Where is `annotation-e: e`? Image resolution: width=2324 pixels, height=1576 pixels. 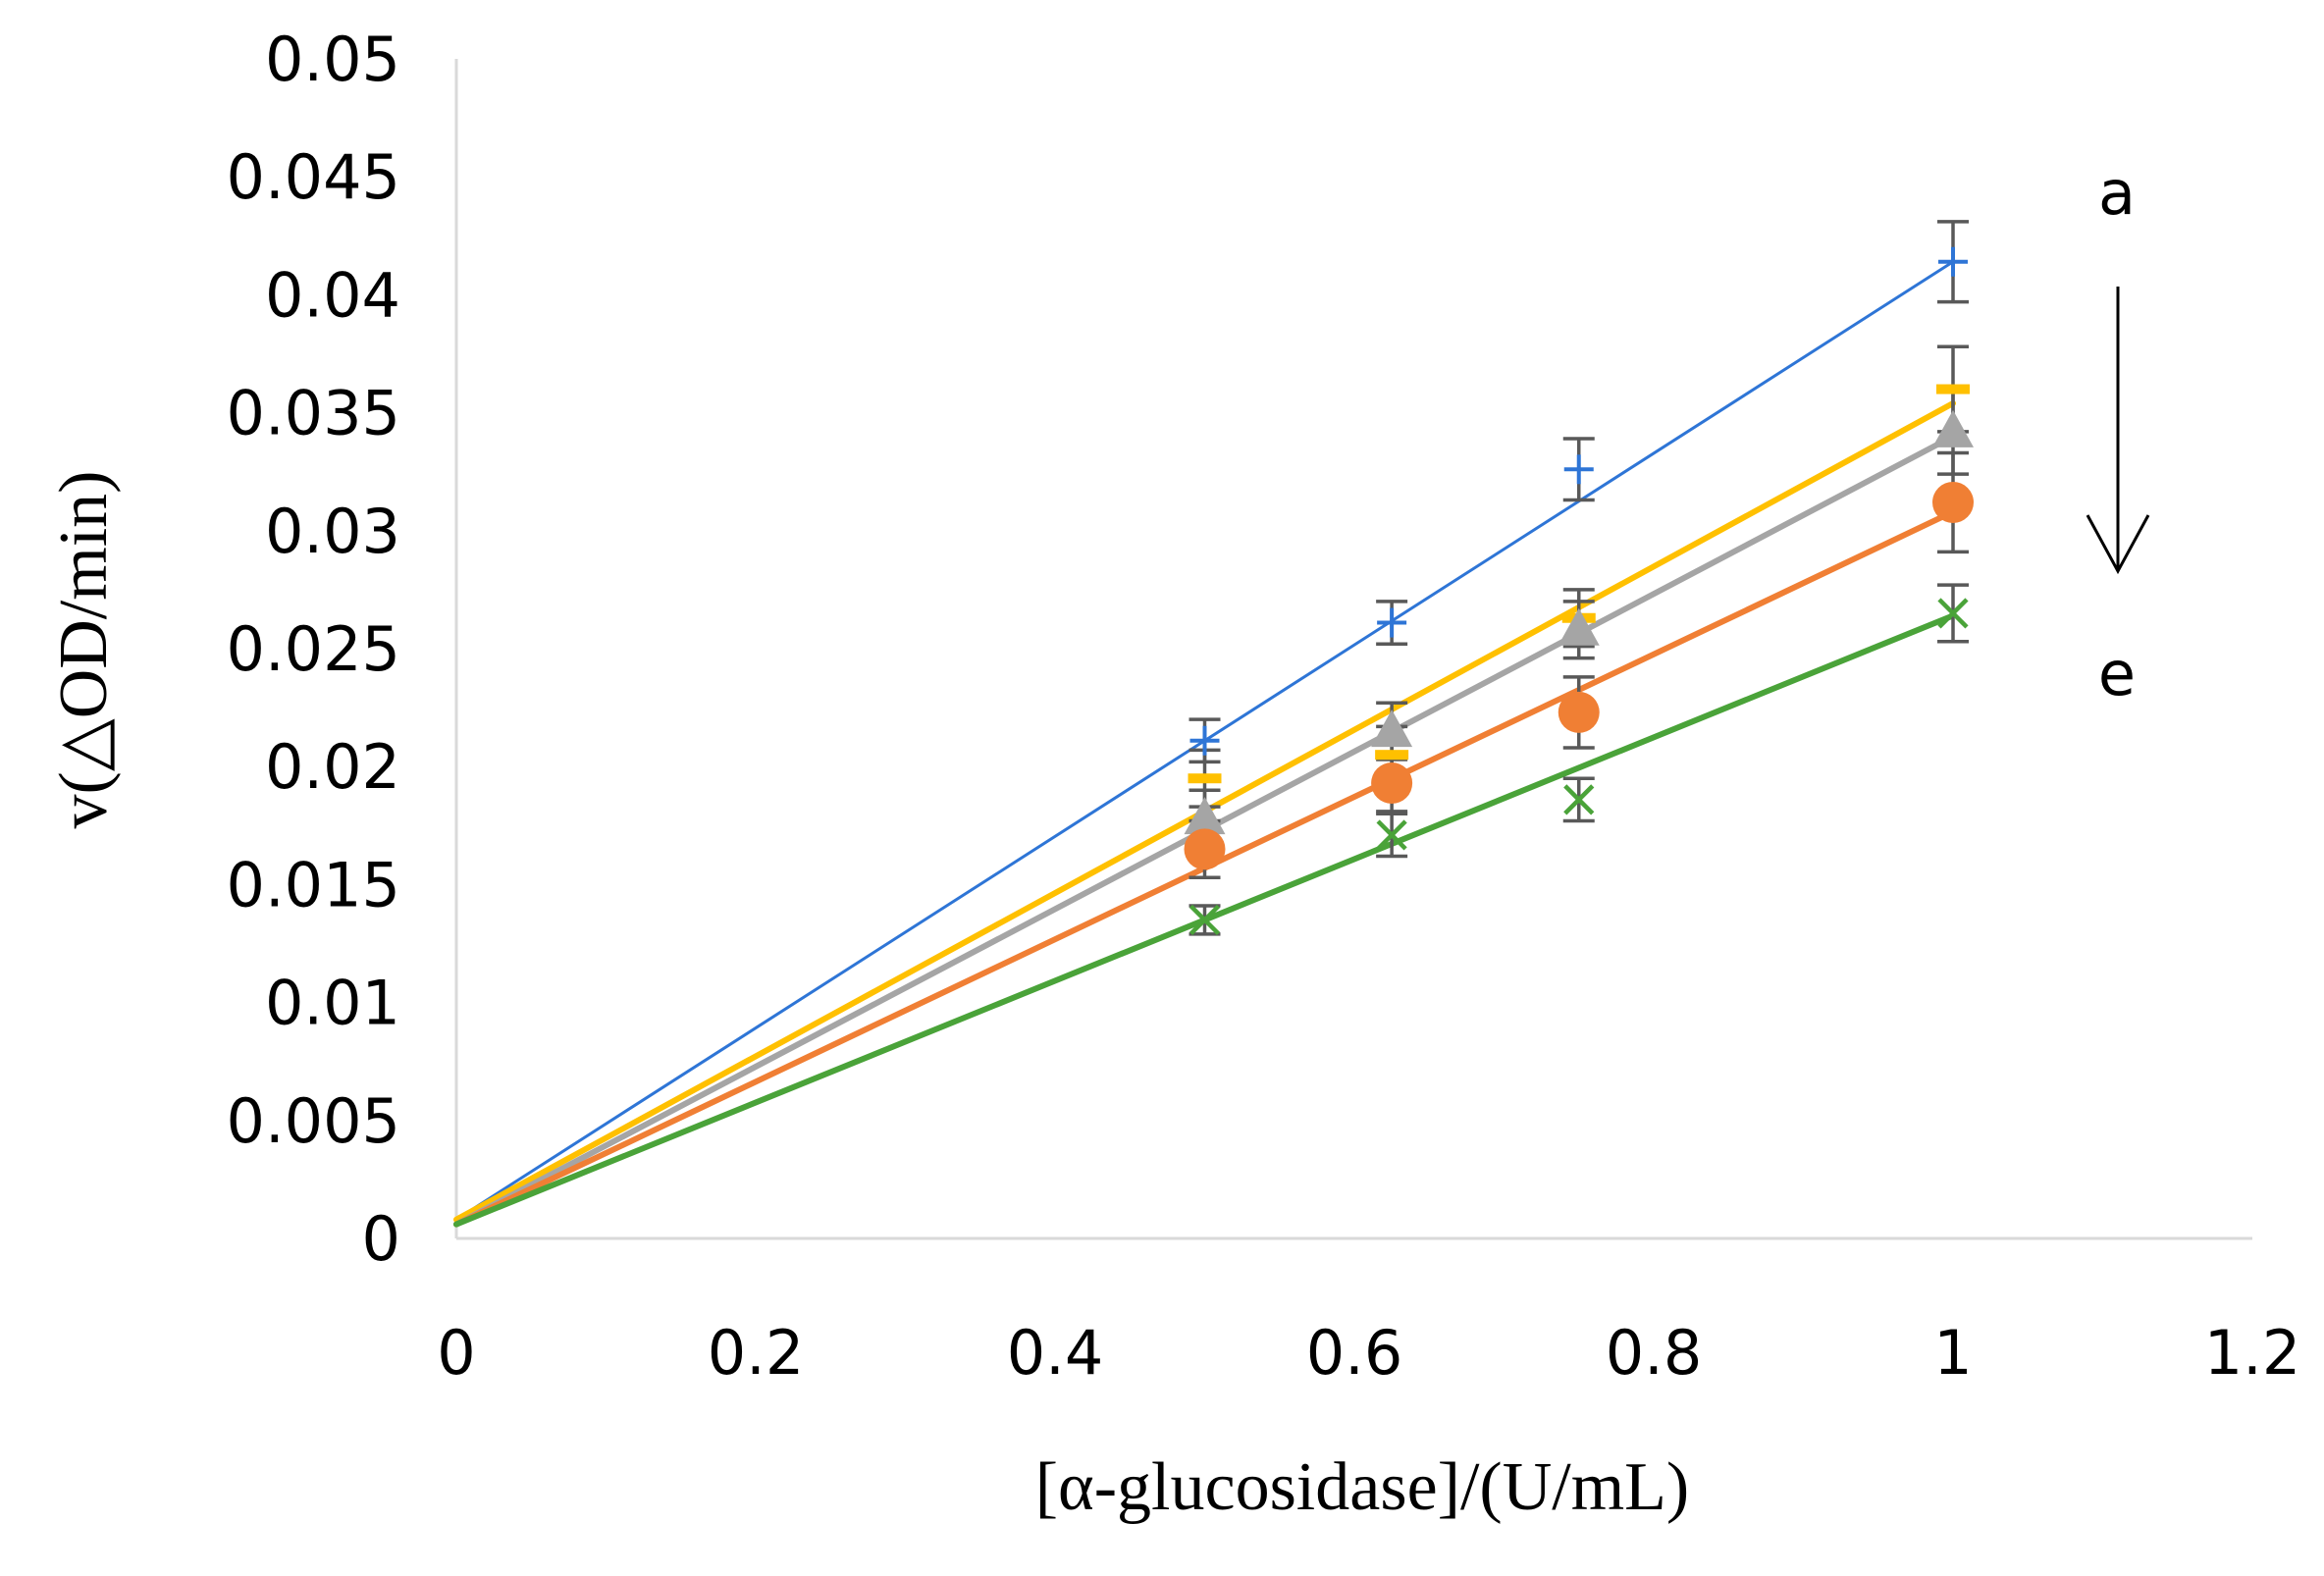
annotation-e: e is located at coordinates (2117, 674).